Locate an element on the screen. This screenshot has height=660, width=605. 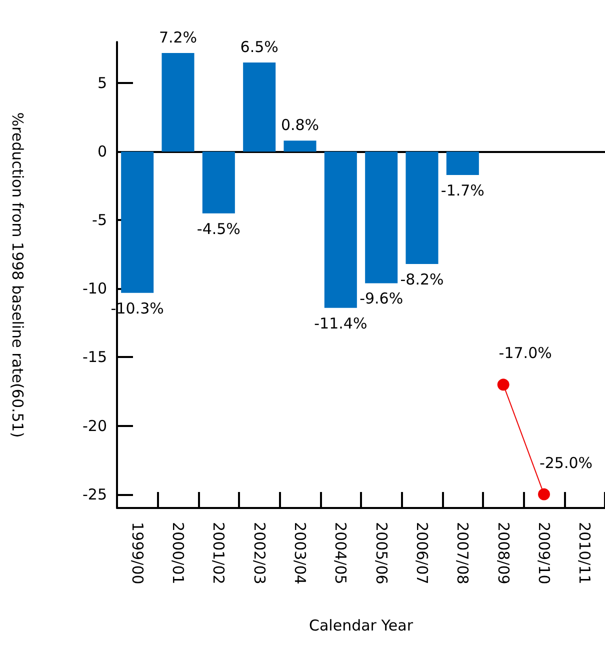
x-tick-label: 2010/11 is located at coordinates (585, 553).